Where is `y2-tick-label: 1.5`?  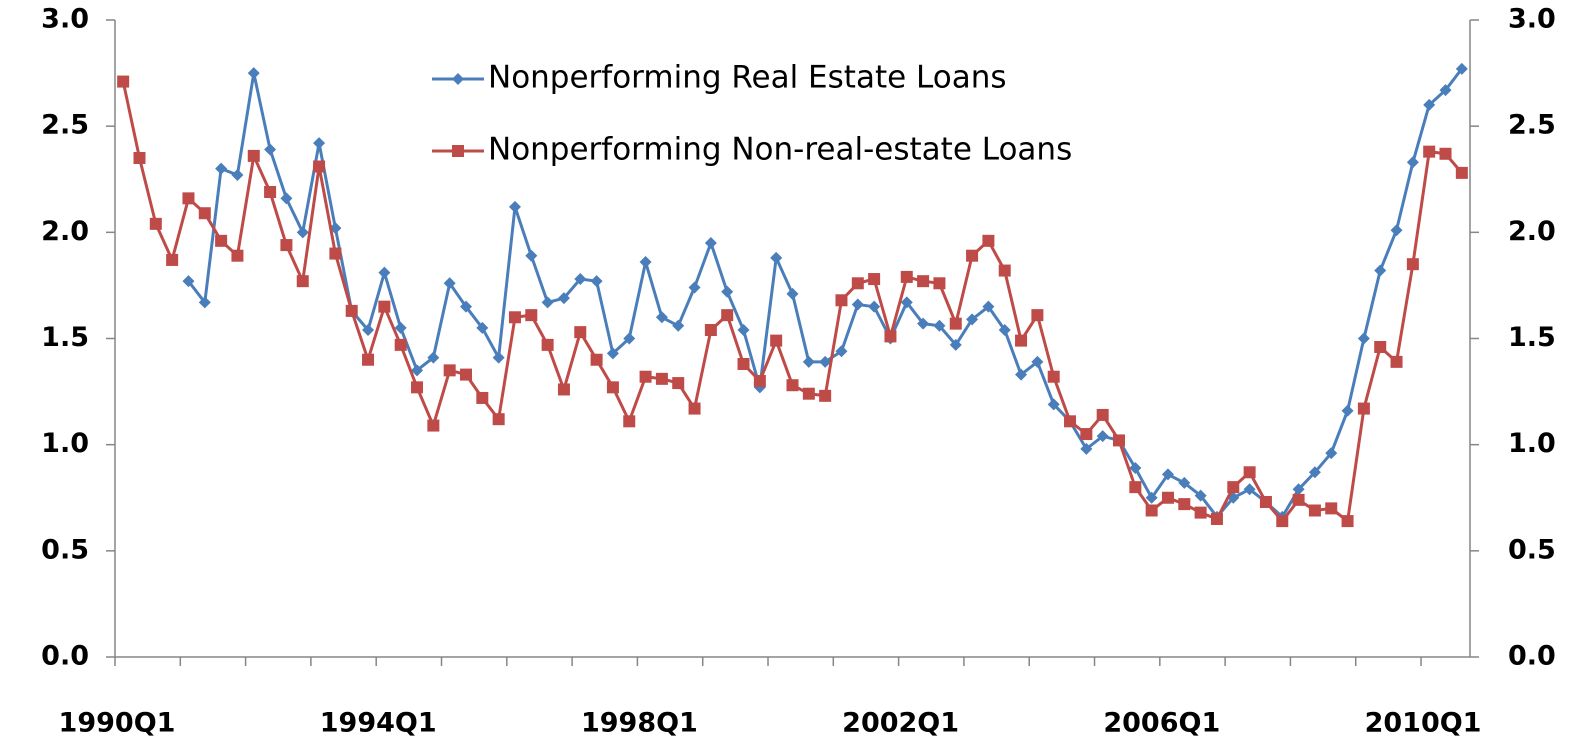
y2-tick-label: 1.5 is located at coordinates (1532, 337).